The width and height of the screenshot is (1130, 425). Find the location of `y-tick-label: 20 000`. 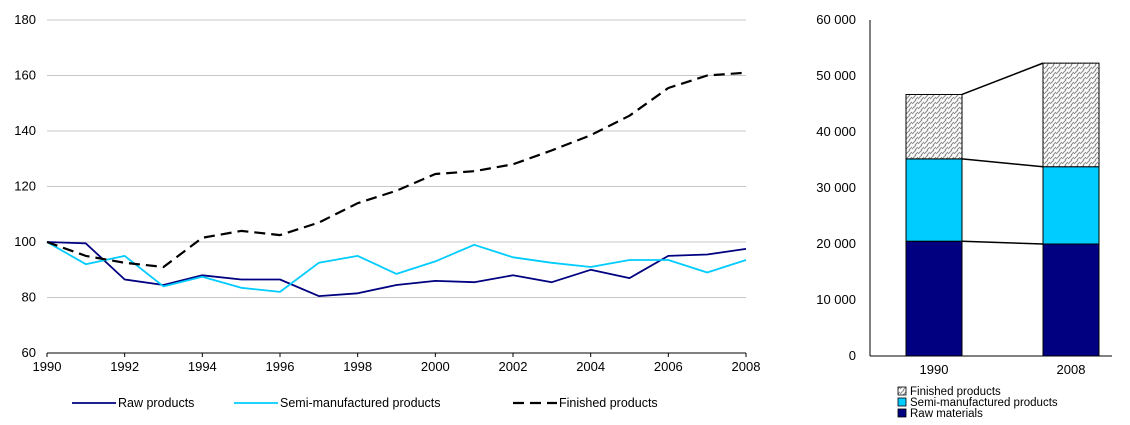

y-tick-label: 20 000 is located at coordinates (836, 243).